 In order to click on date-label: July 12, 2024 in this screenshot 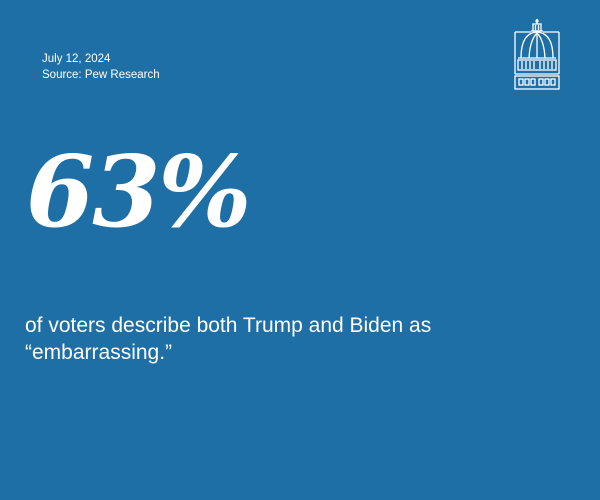, I will do `click(76, 59)`.